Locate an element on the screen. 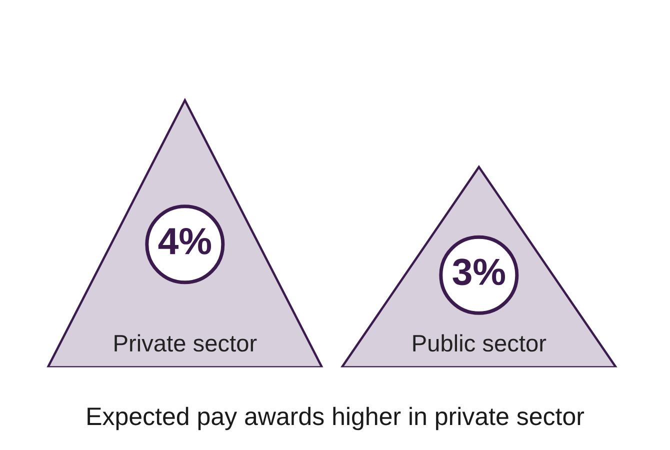  data-label: 4% is located at coordinates (185, 241).